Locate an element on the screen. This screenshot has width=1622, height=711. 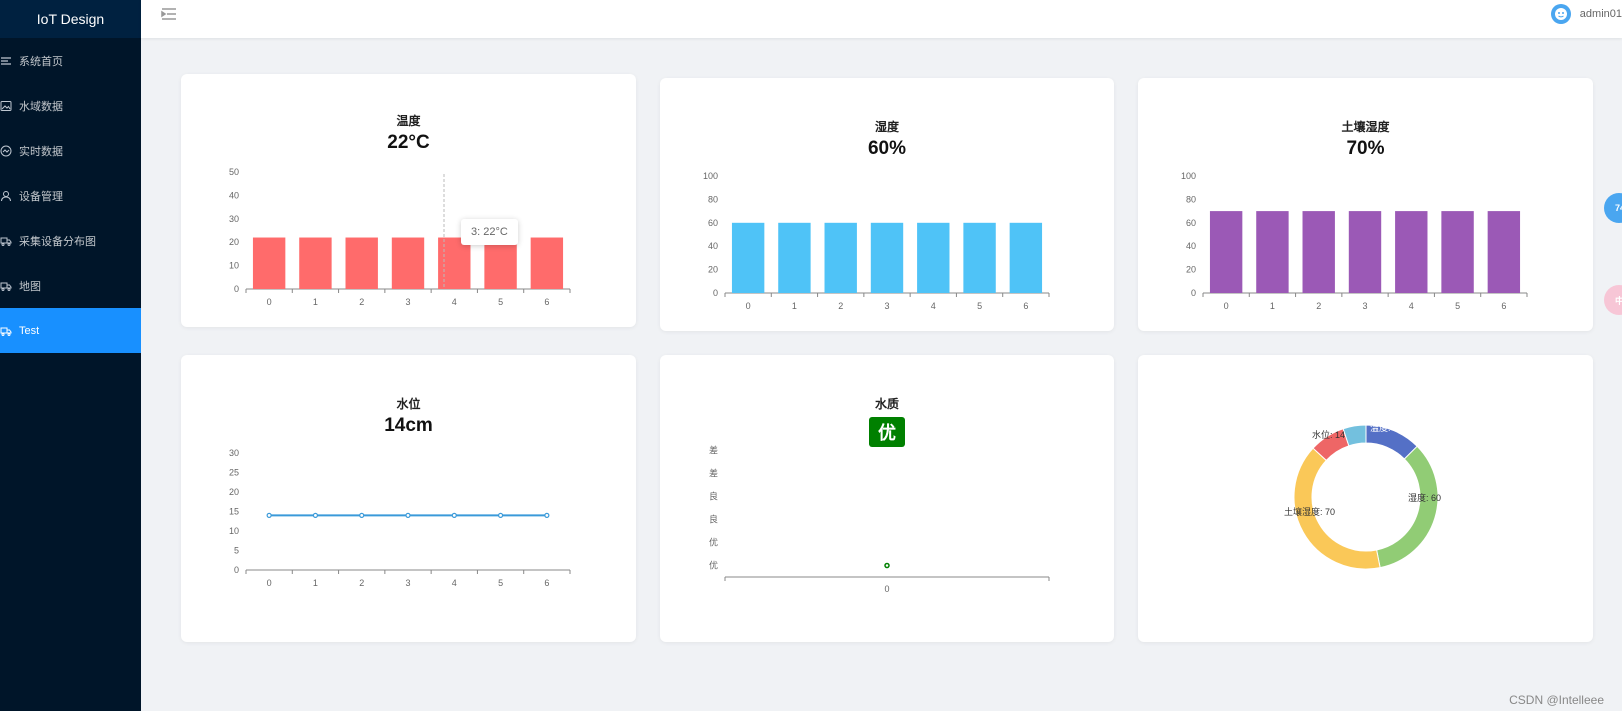
y-tick-label: 5 is located at coordinates (236, 551).